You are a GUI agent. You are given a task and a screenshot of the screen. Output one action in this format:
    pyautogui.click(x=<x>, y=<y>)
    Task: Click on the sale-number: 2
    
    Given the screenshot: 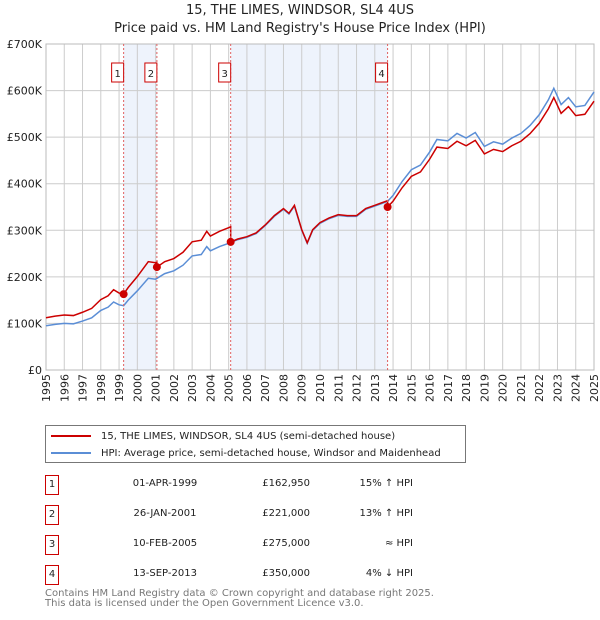 What is the action you would take?
    pyautogui.click(x=151, y=74)
    